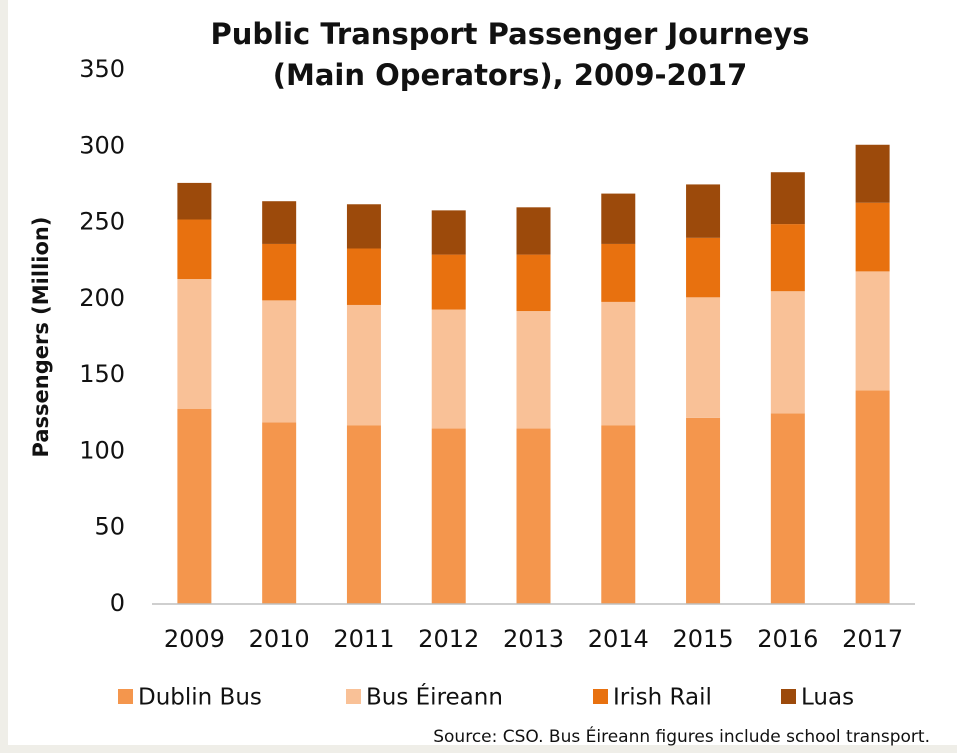 This screenshot has height=753, width=957. Describe the element at coordinates (194, 639) in the screenshot. I see `x-tick-label: 2009` at that location.